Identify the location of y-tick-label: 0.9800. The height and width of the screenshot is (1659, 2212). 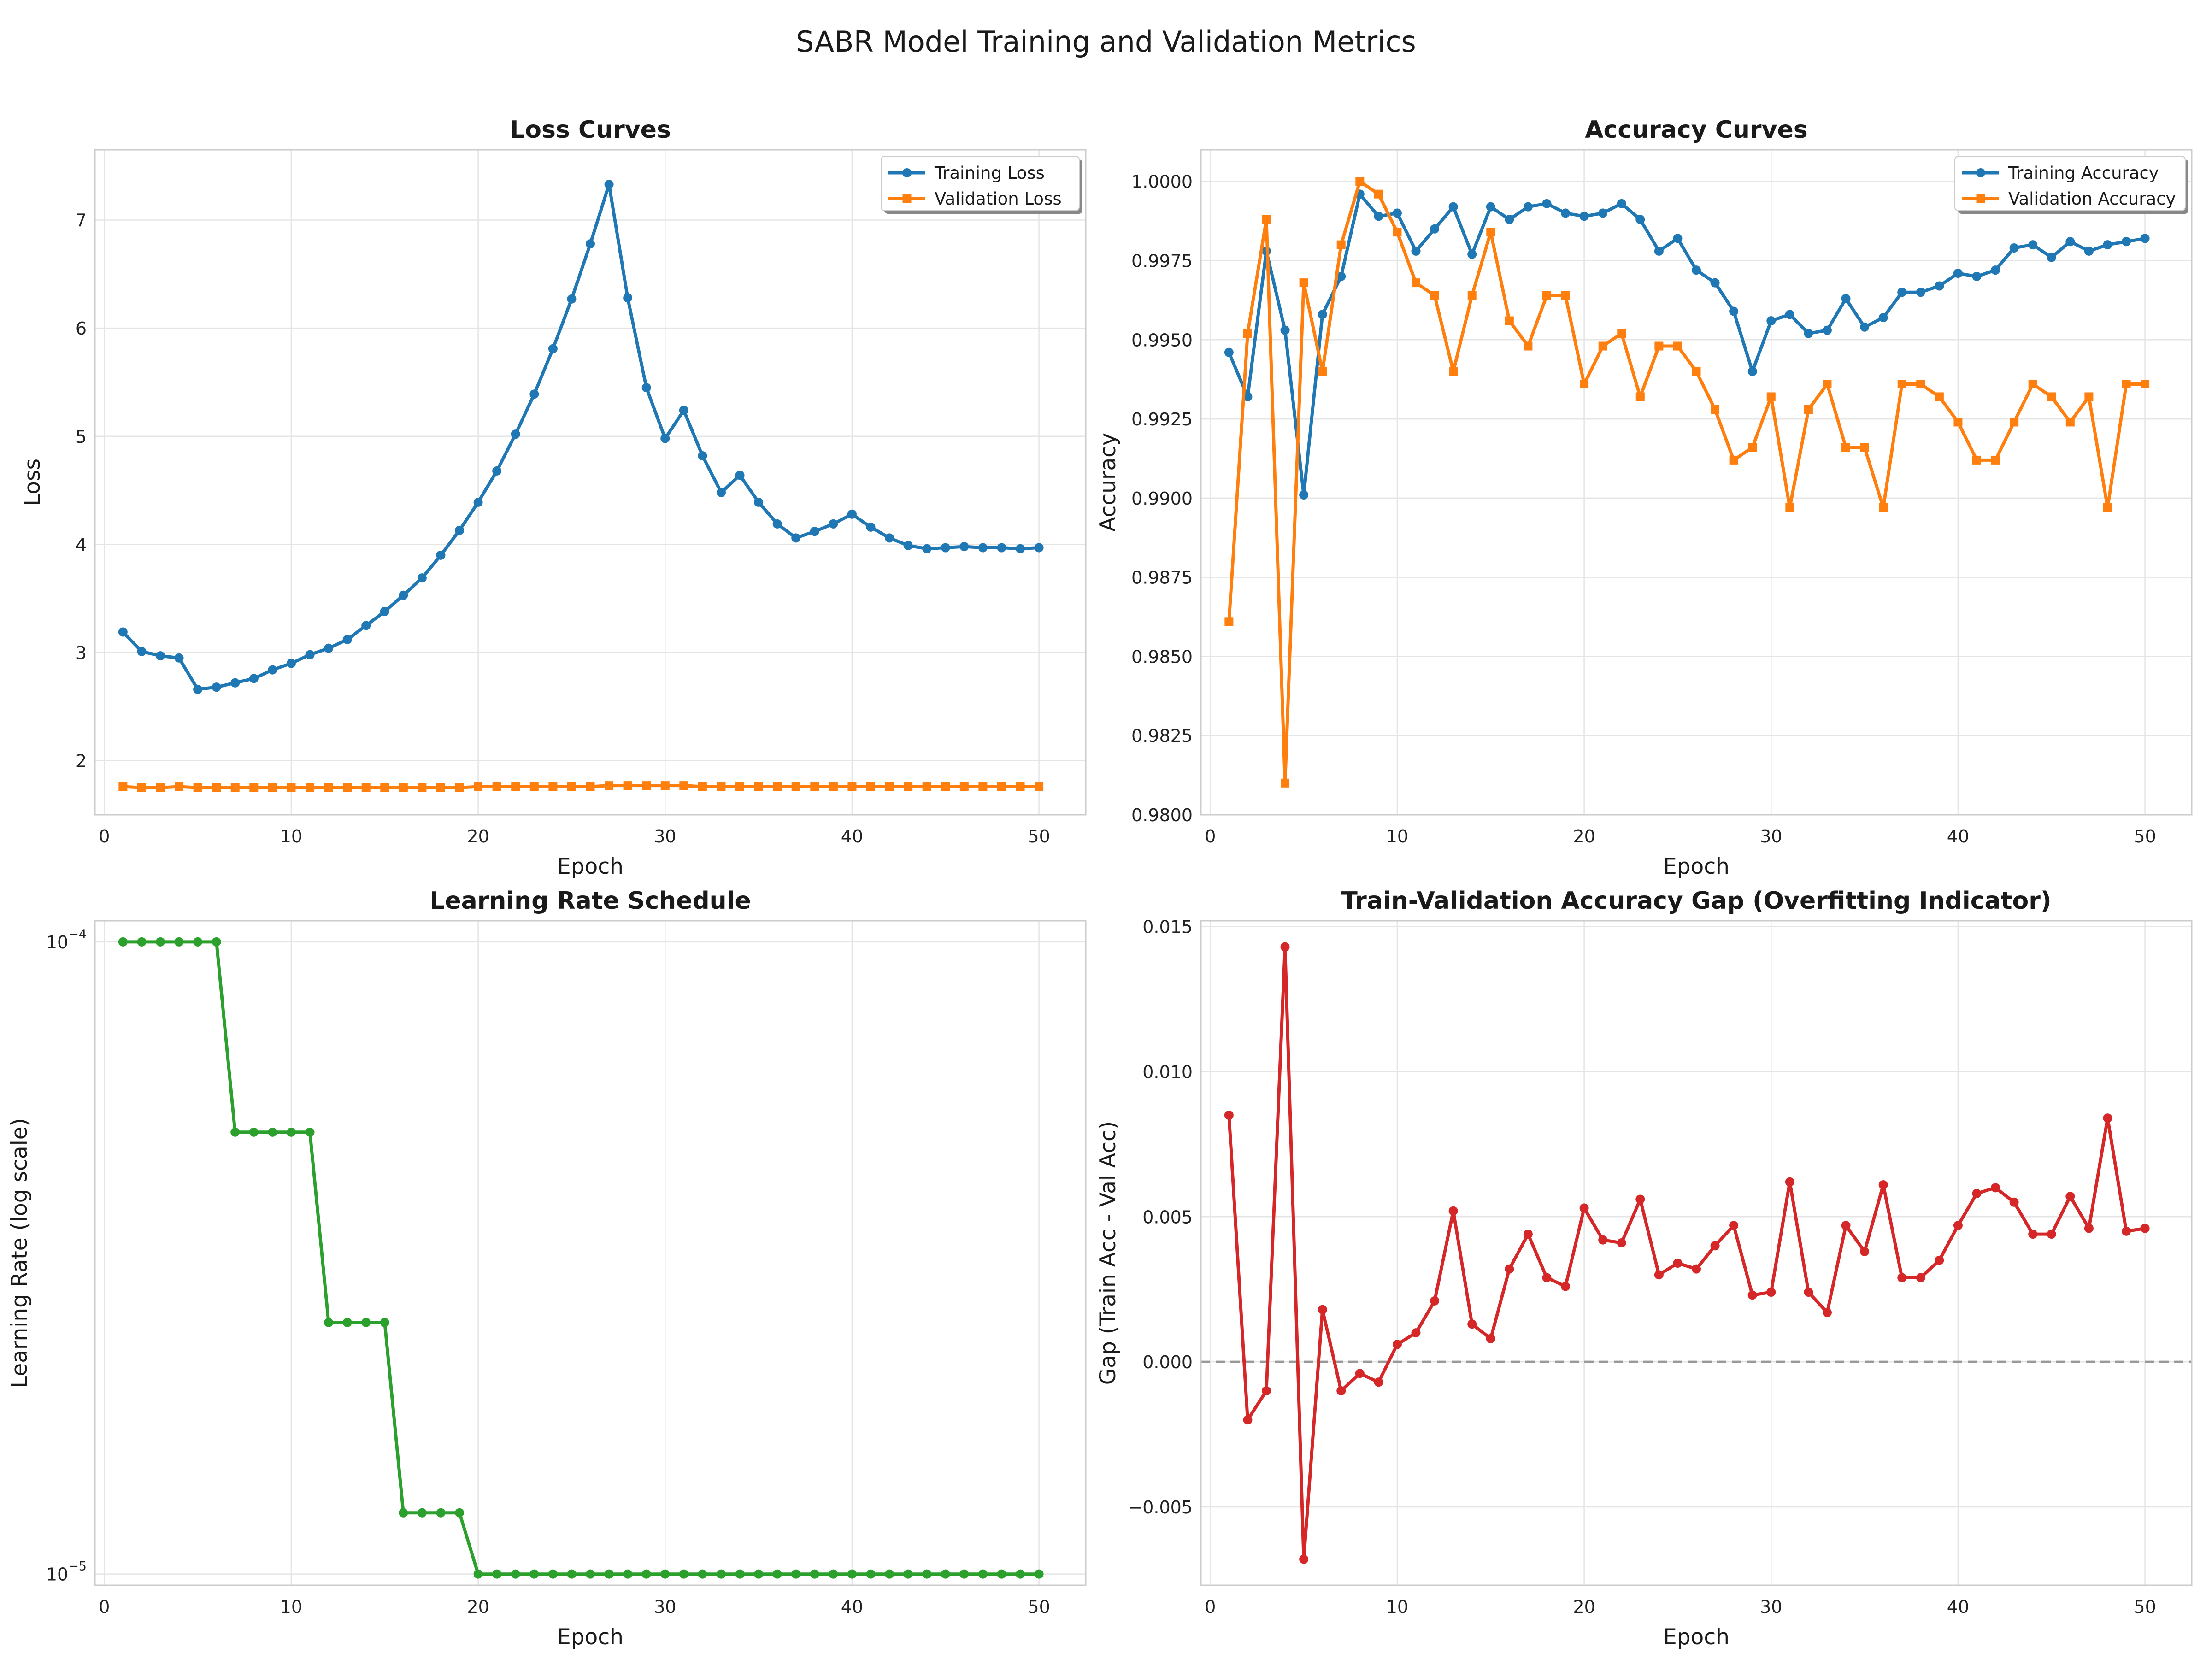
(1162, 815).